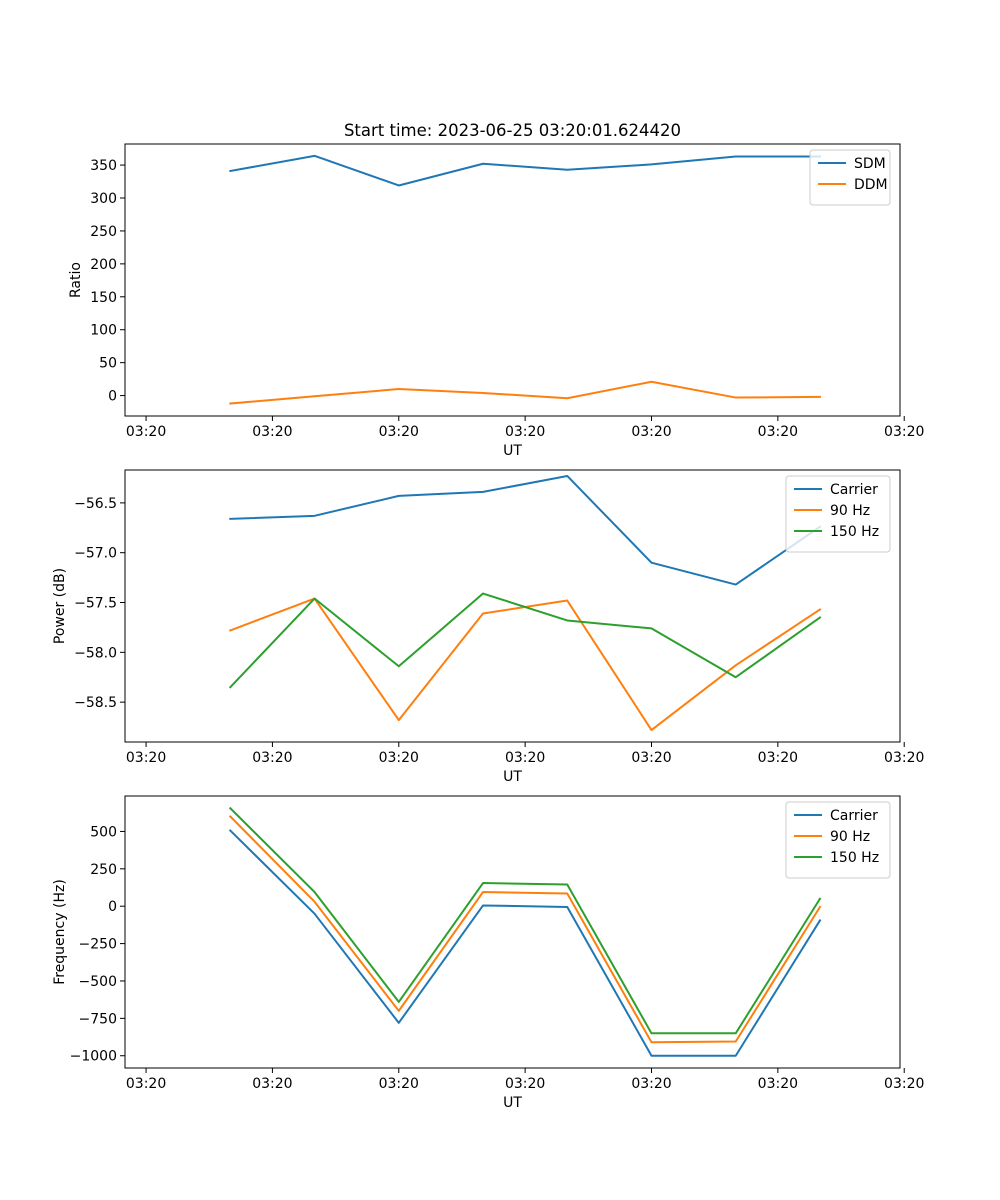 This screenshot has width=1000, height=1200. I want to click on series-line-90-hz, so click(525, 929).